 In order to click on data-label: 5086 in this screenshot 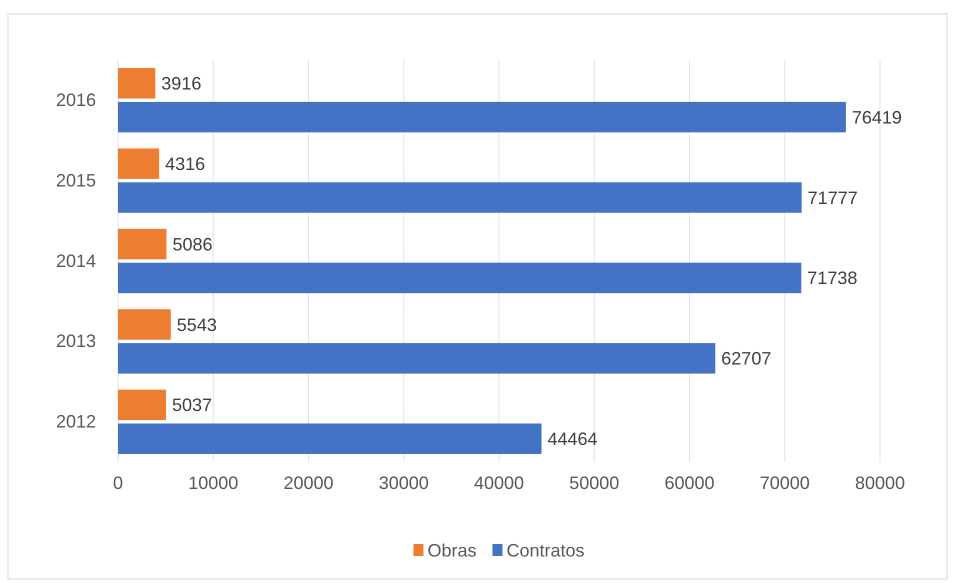, I will do `click(192, 244)`.